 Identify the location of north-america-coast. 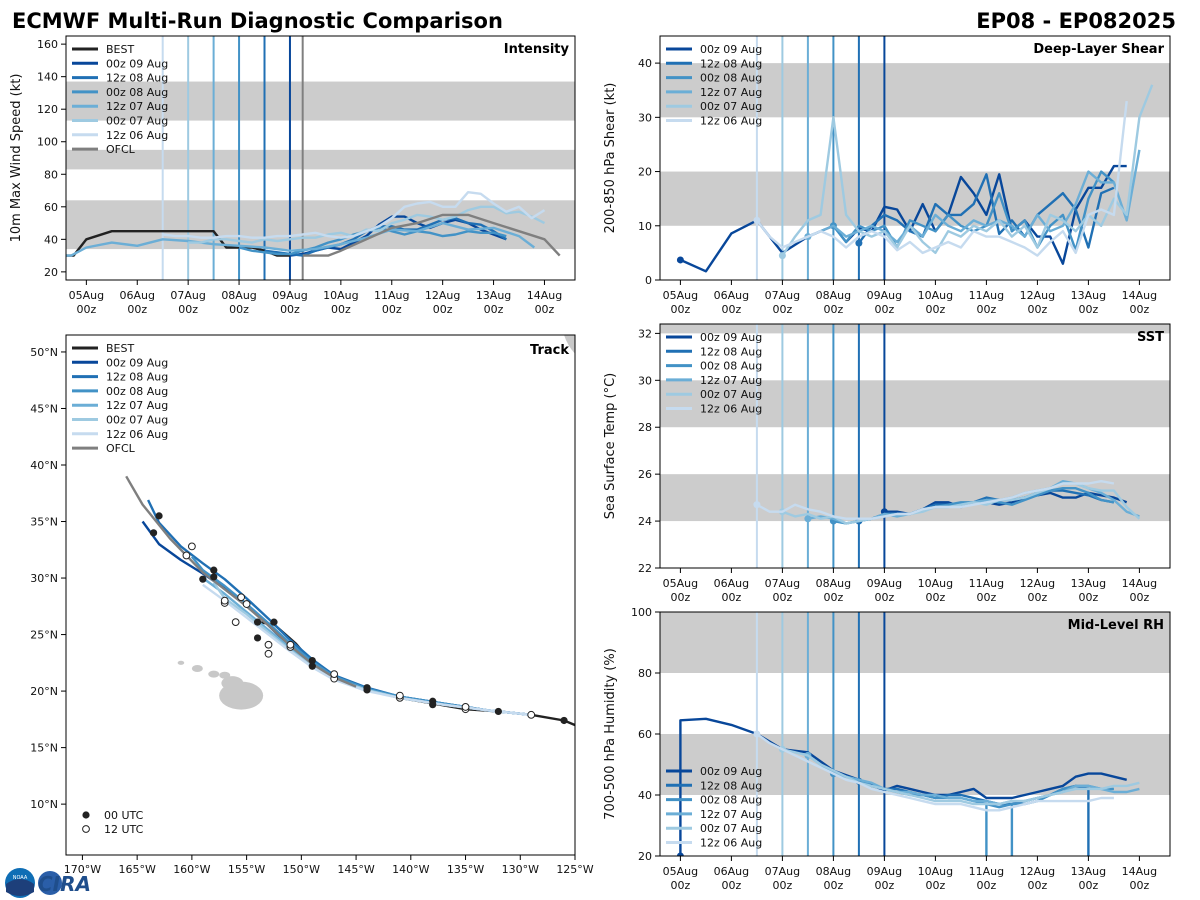
(569, 344).